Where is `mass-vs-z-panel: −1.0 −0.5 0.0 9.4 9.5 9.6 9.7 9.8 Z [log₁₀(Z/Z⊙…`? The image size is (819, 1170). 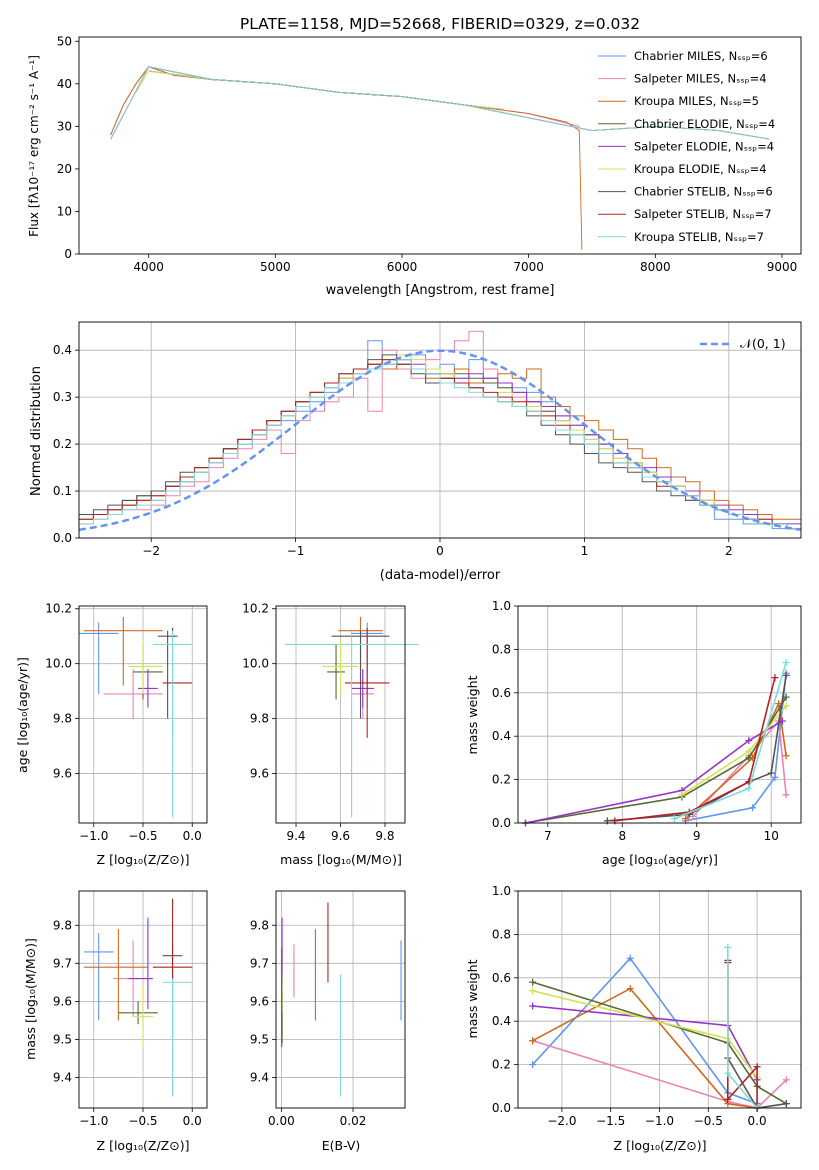 mass-vs-z-panel: −1.0 −0.5 0.0 9.4 9.5 9.6 9.7 9.8 Z [log₁₀(Z/Z⊙… is located at coordinates (115, 1021).